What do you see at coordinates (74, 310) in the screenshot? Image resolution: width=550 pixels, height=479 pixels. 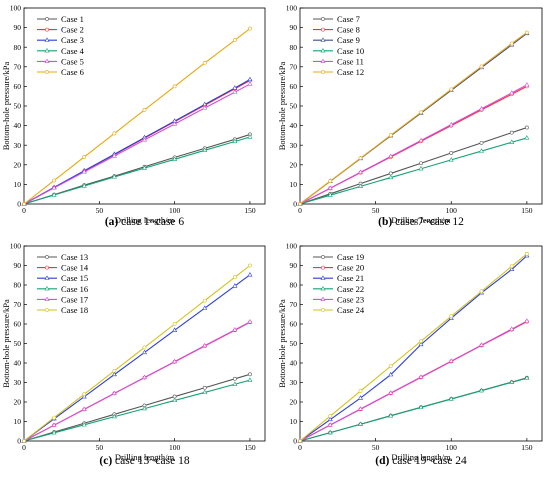 I see `legend-label: Case 18` at bounding box center [74, 310].